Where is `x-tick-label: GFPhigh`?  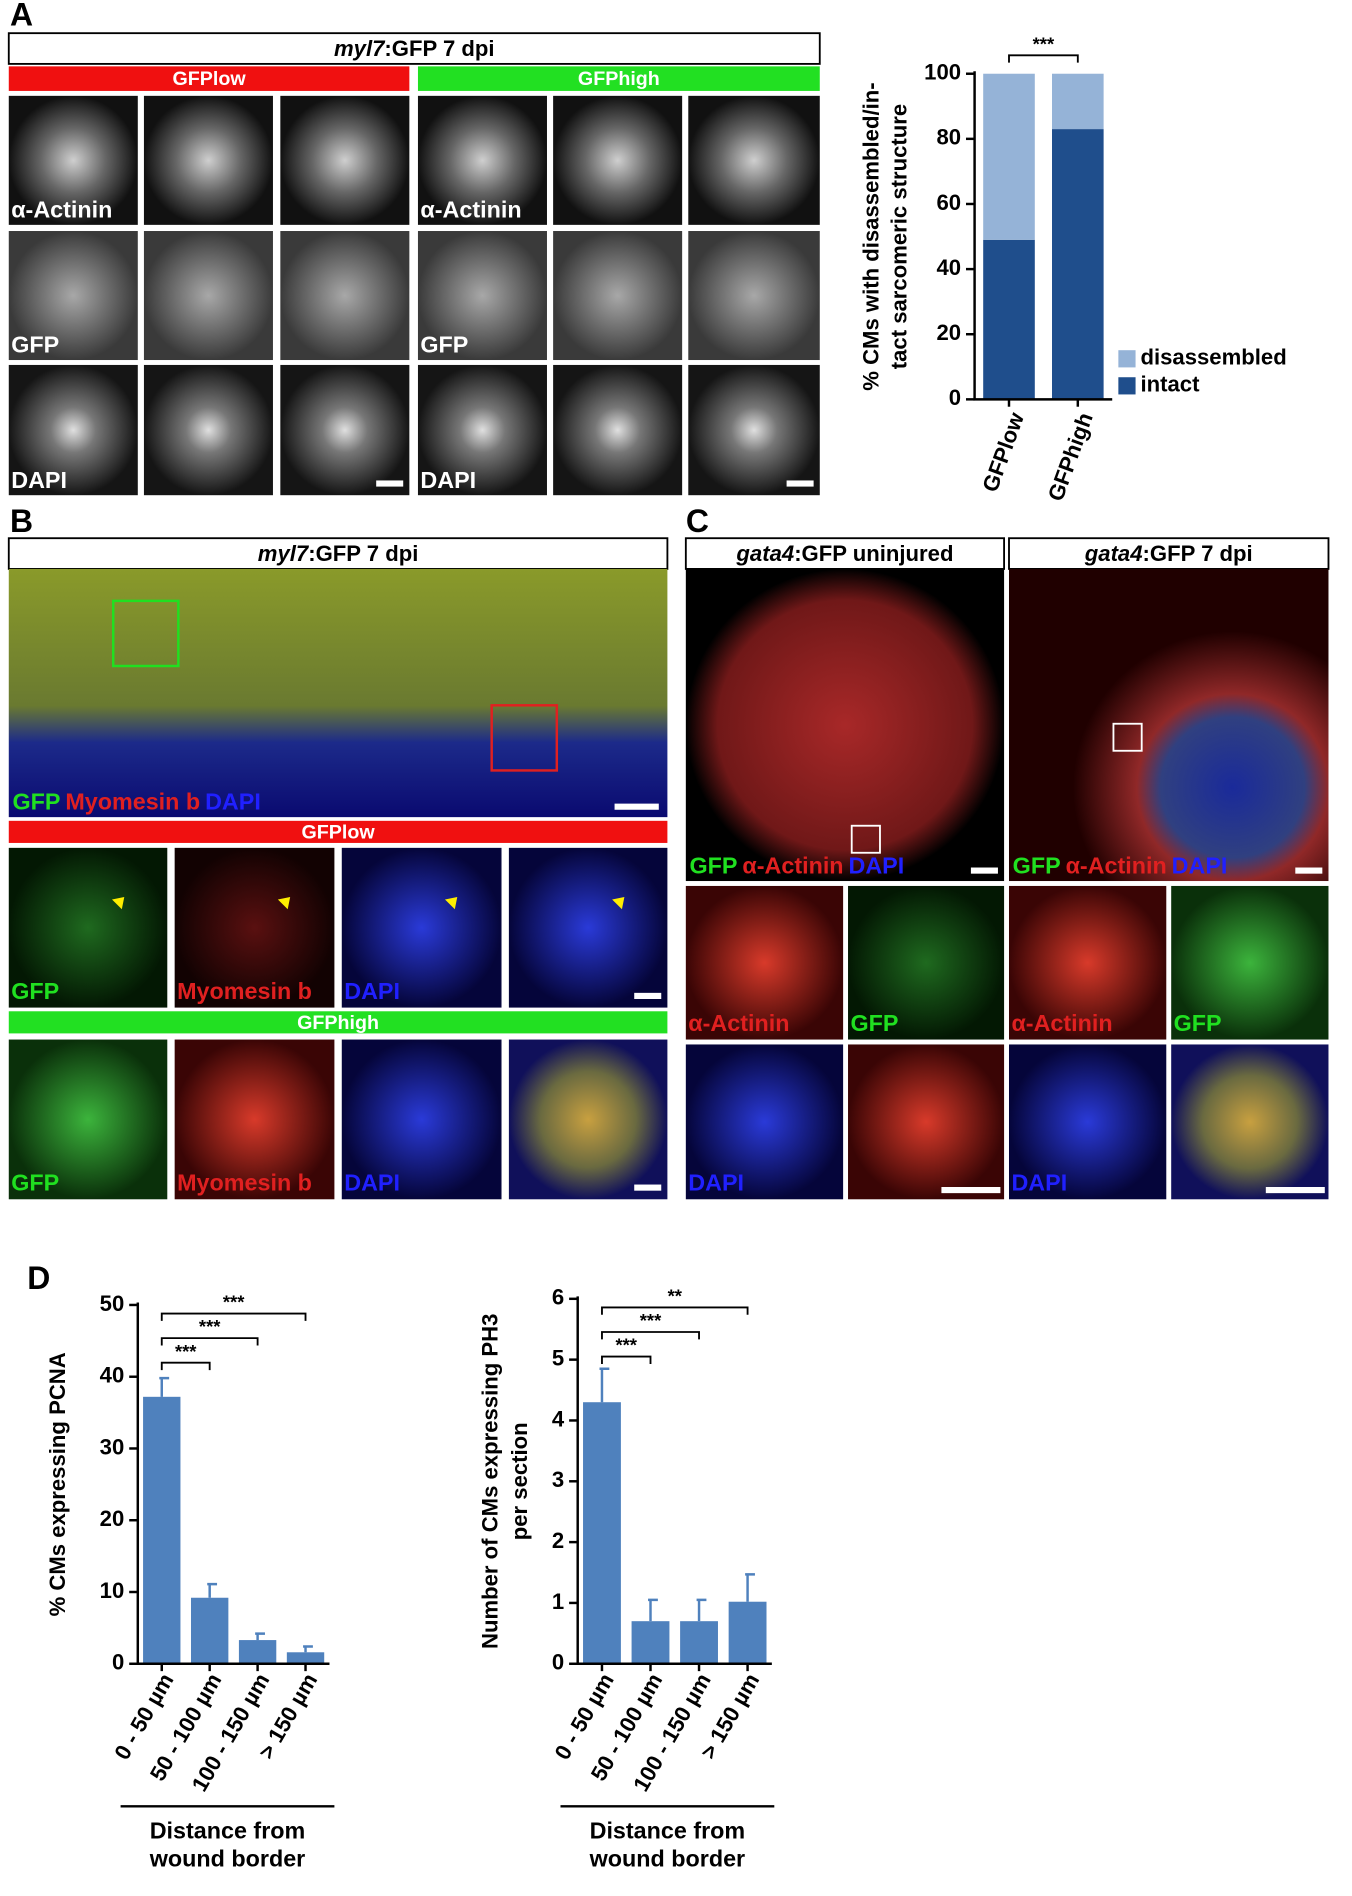 x-tick-label: GFPhigh is located at coordinates (1070, 456).